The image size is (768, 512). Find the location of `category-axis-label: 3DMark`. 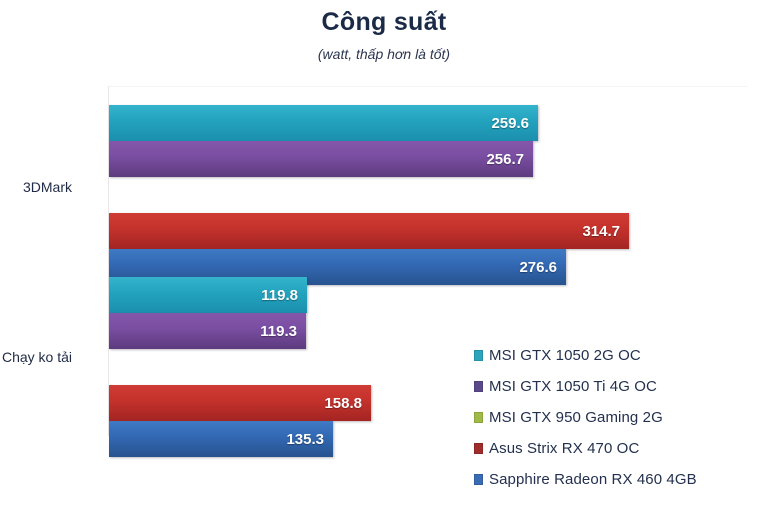

category-axis-label: 3DMark is located at coordinates (47, 187).